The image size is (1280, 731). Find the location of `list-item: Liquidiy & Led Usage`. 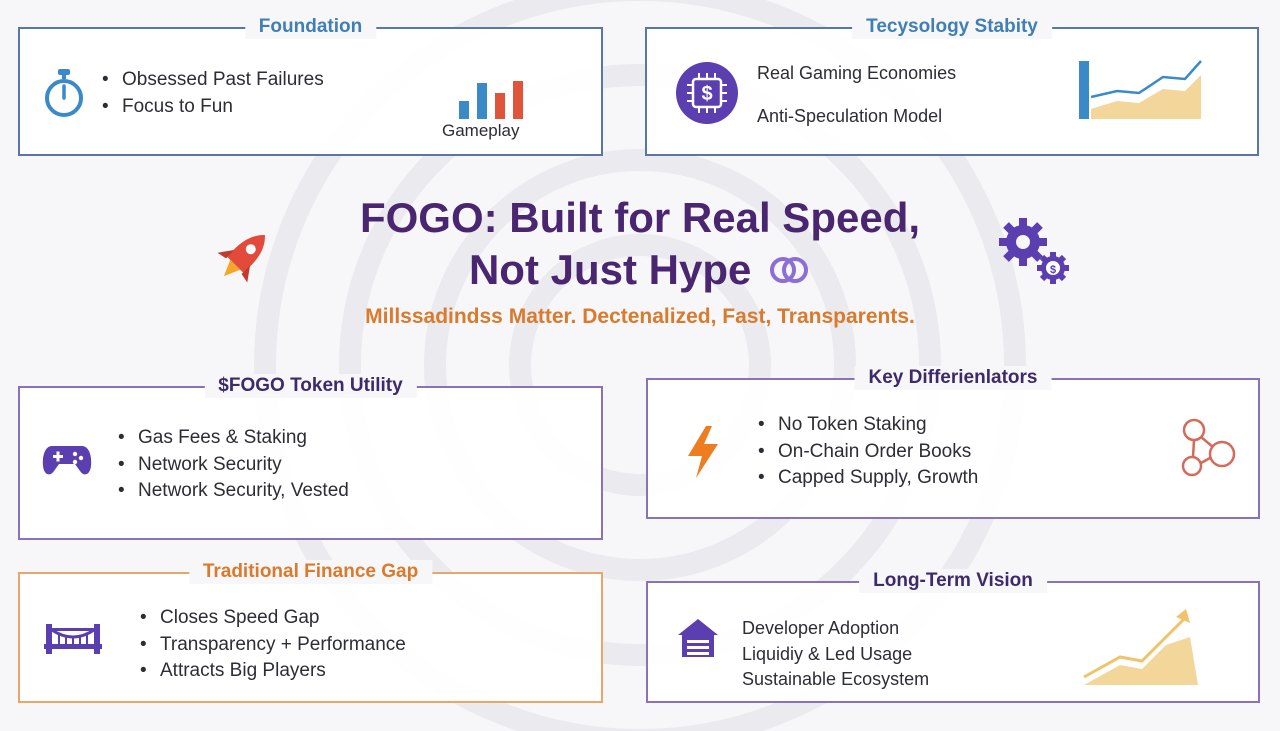

list-item: Liquidiy & Led Usage is located at coordinates (827, 653).